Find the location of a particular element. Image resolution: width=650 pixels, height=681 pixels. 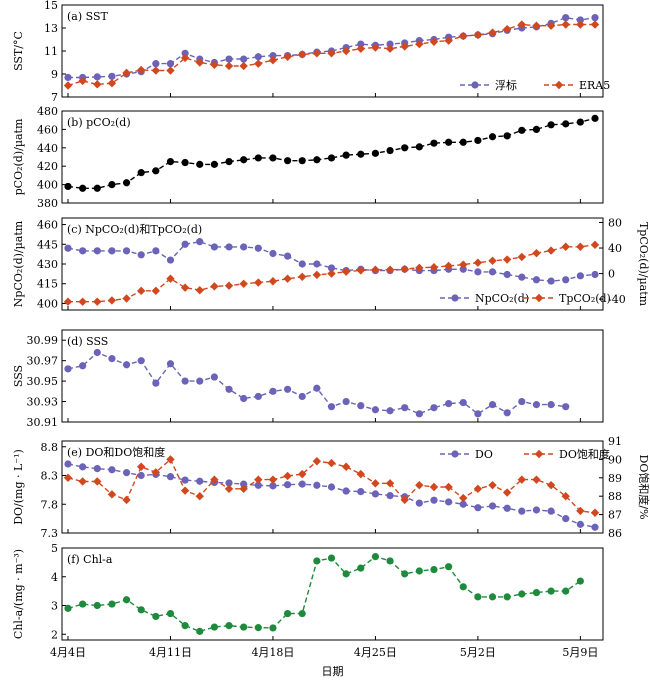

panel-f: 2 3 4 5 Chl-a/(mg · m⁻³) (f) Chl-a is located at coordinates (308, 591).